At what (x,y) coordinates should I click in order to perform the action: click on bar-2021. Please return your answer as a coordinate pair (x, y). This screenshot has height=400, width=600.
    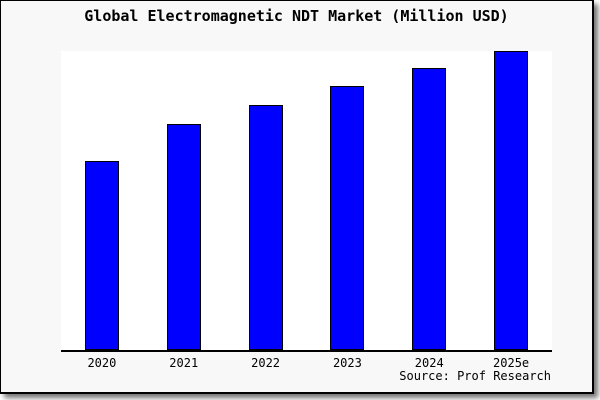
    Looking at the image, I should click on (183, 237).